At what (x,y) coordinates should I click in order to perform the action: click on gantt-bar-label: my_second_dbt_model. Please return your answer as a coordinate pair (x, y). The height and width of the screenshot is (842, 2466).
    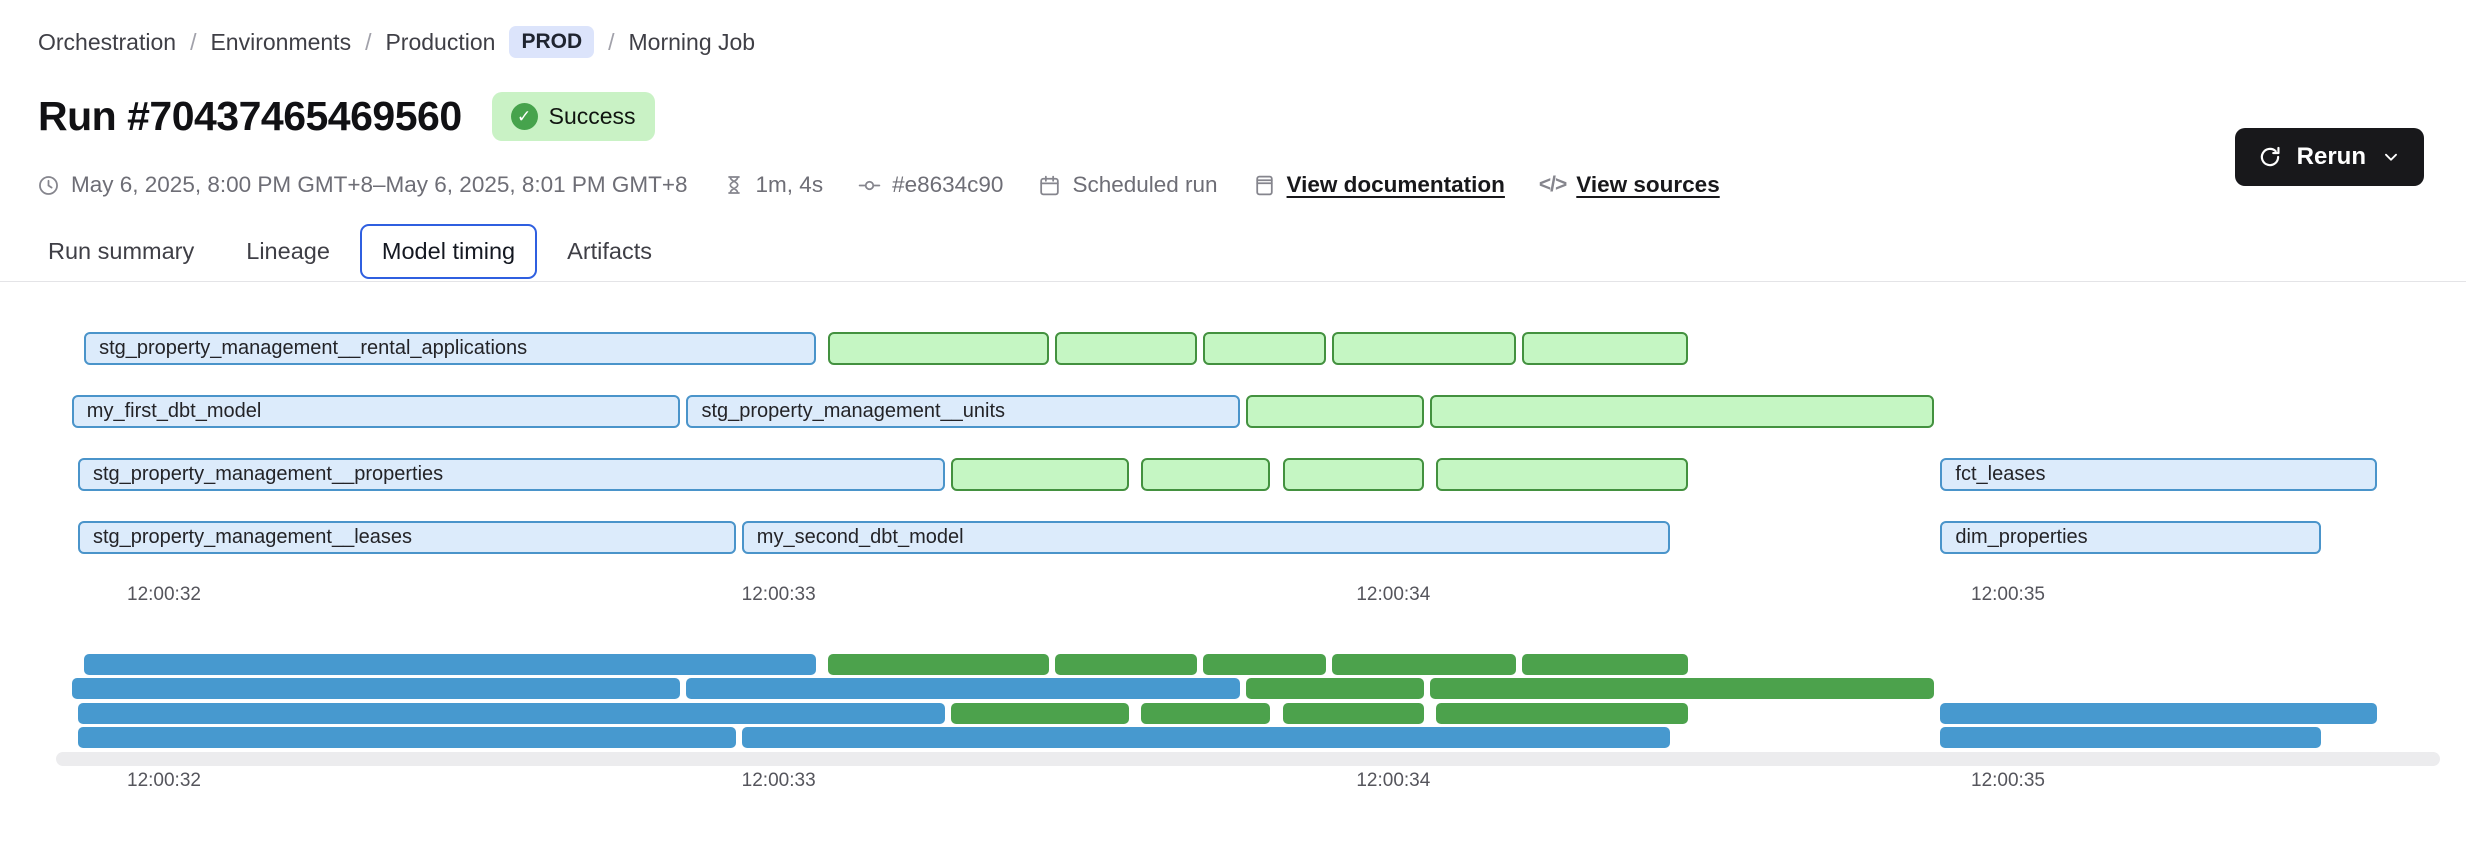
    Looking at the image, I should click on (860, 537).